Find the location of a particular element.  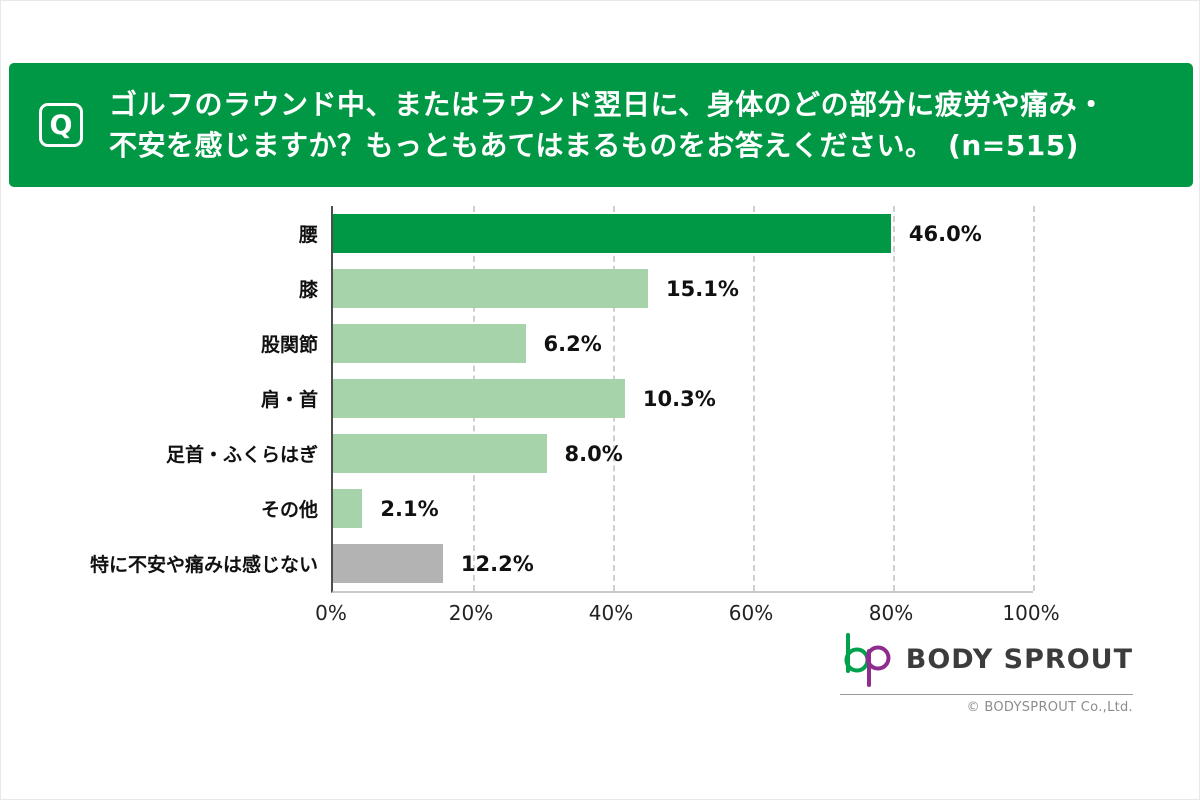

brand-footer: BODY SPROUT © BODYSPROUT Co.,Ltd. is located at coordinates (986, 673).